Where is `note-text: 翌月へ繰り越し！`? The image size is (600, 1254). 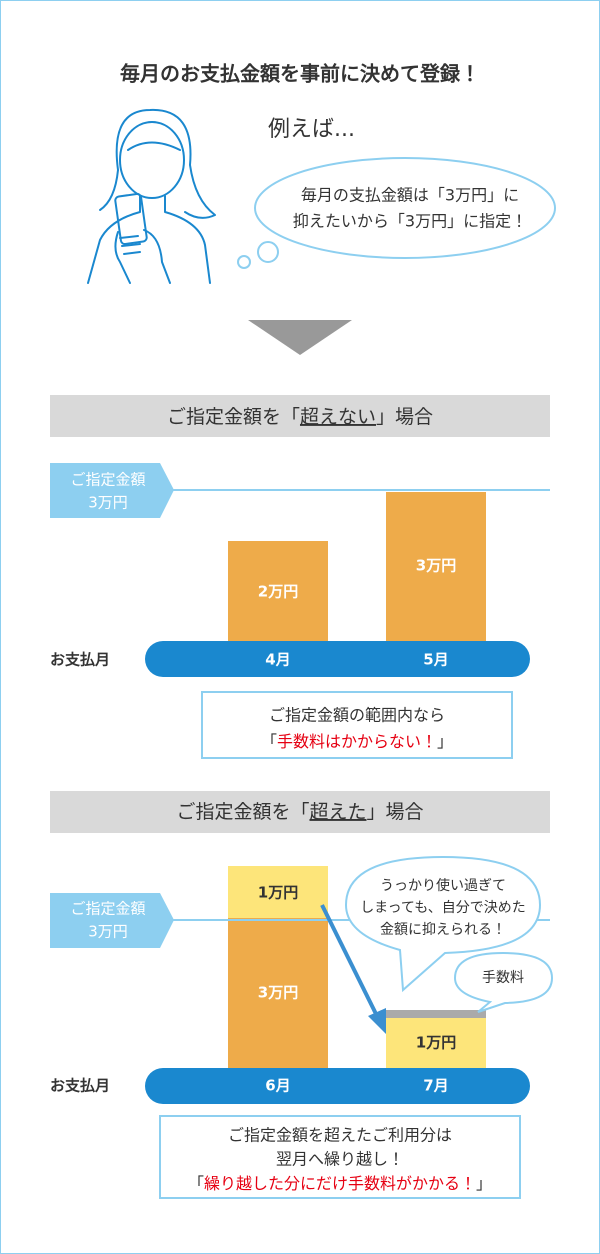
note-text: 翌月へ繰り越し！ is located at coordinates (340, 1159).